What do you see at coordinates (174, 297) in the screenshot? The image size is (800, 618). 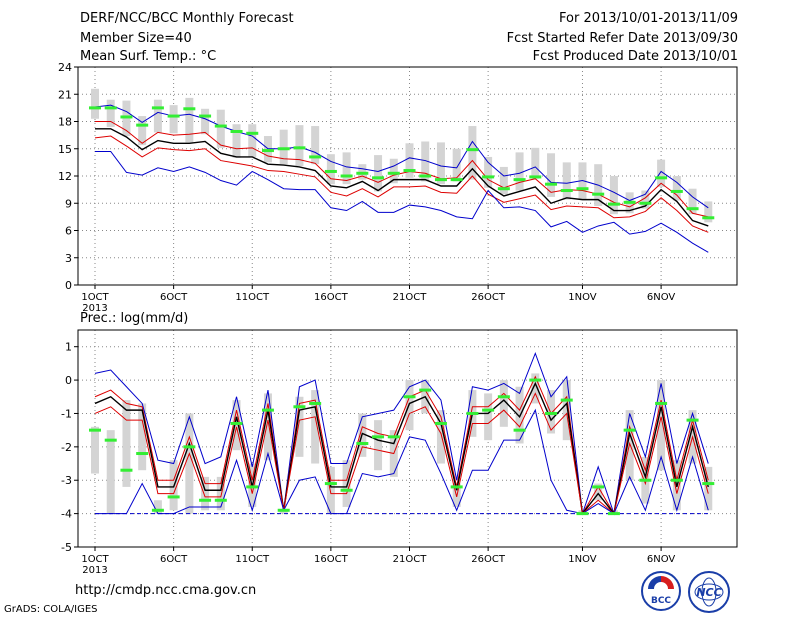 I see `temp-x-tick-label: 6OCT` at bounding box center [174, 297].